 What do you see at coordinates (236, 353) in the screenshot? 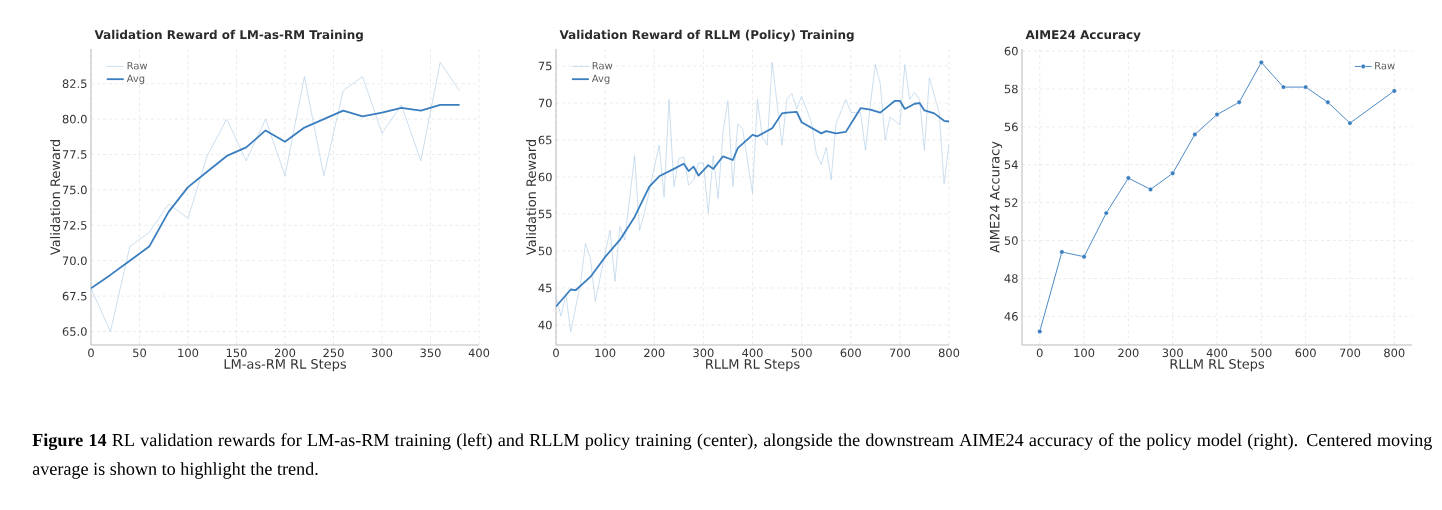
I see `x-tick-label: 150` at bounding box center [236, 353].